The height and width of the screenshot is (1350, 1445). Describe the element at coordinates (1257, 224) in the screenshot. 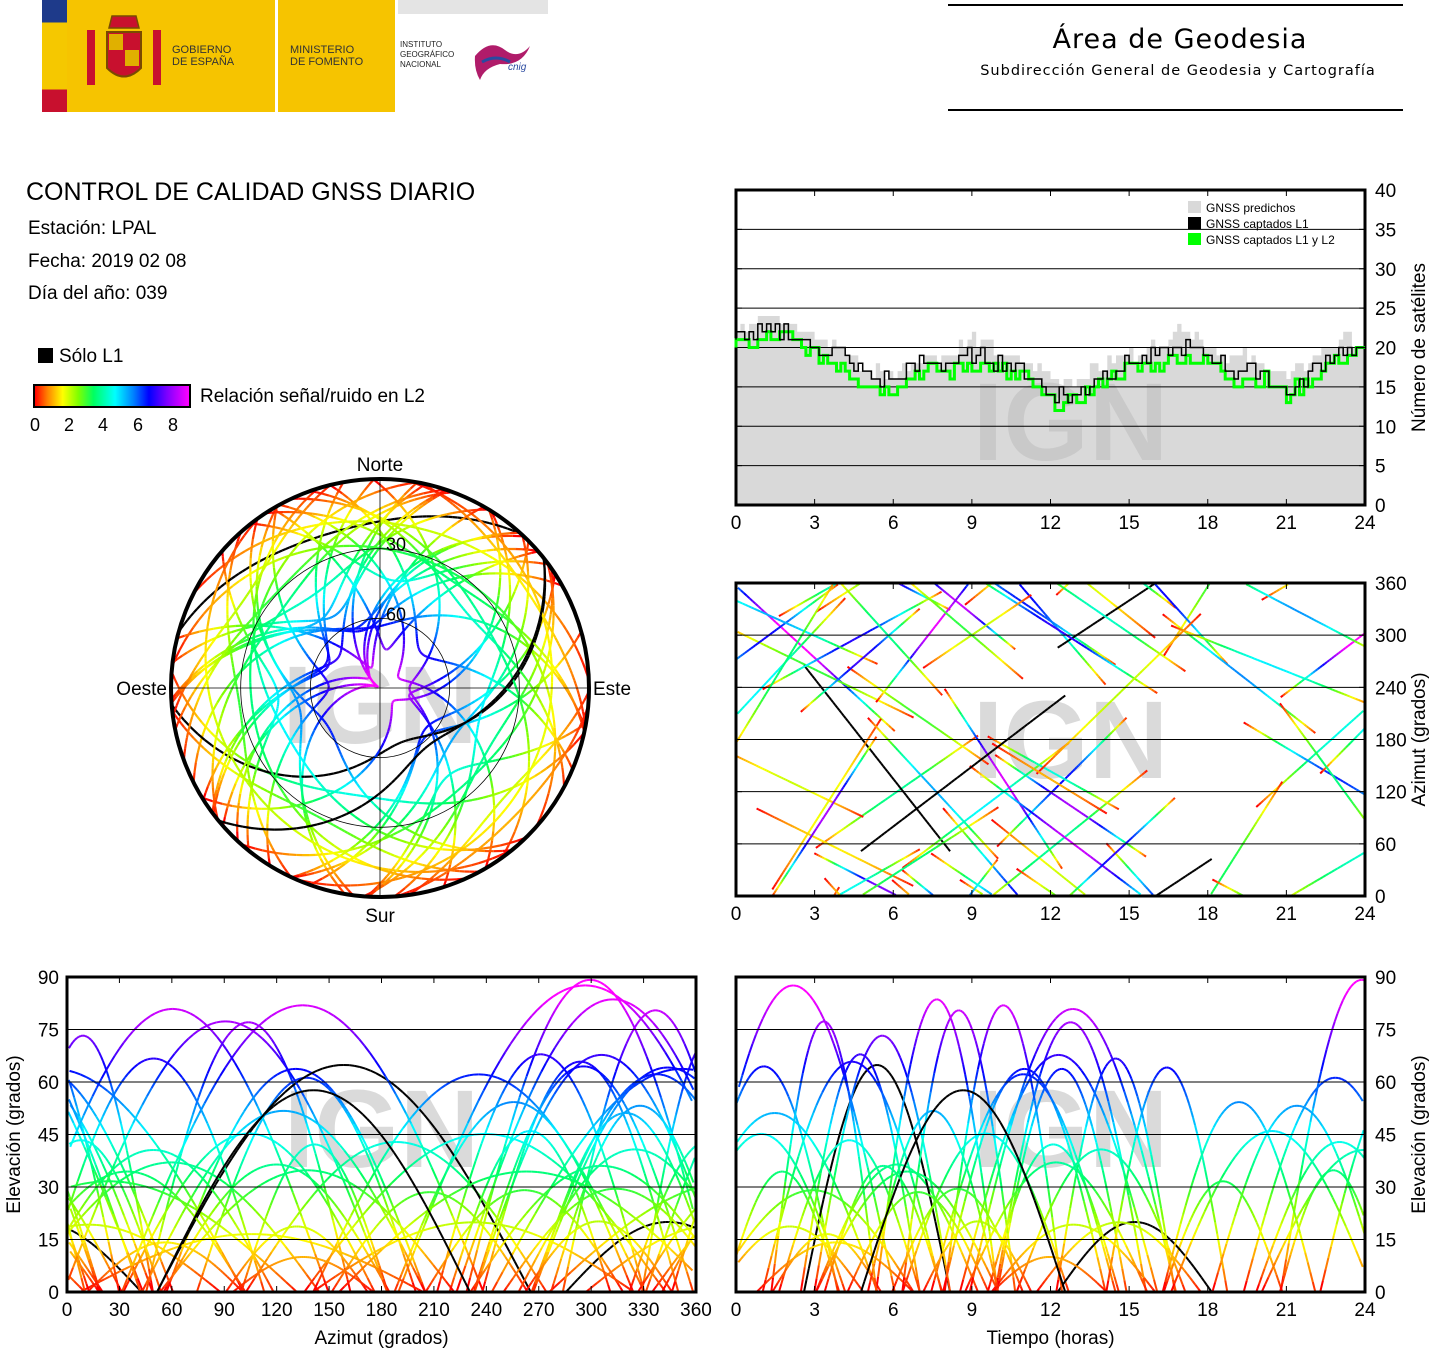

I see `legend-entry: GNSS captados L1` at that location.